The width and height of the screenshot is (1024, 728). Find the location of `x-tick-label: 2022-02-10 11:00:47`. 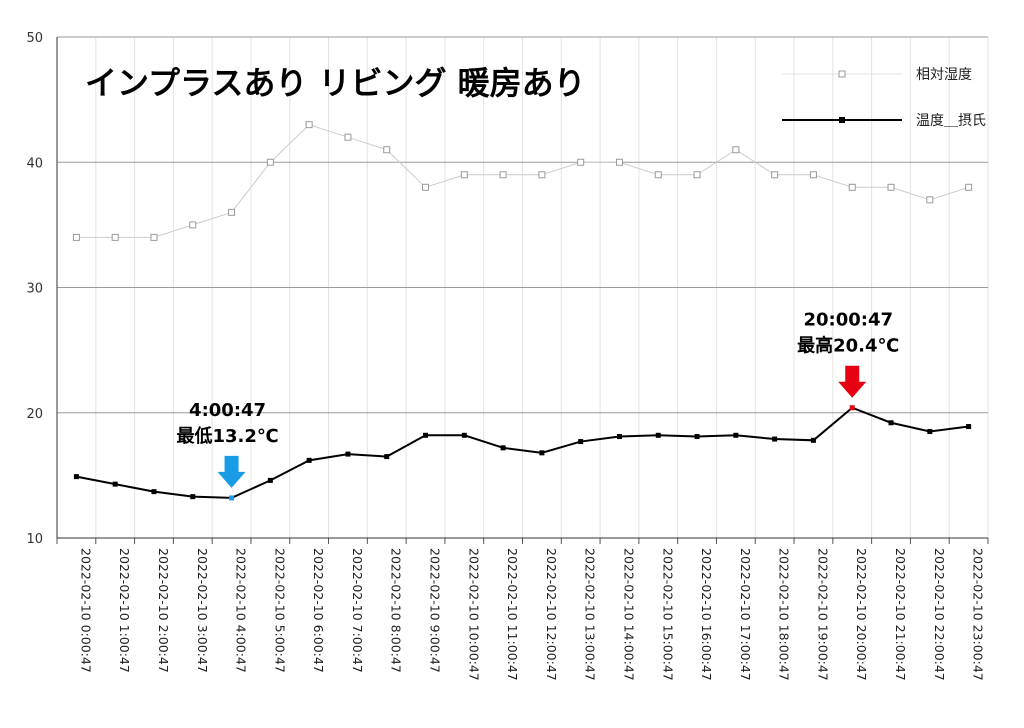

x-tick-label: 2022-02-10 11:00:47 is located at coordinates (512, 614).